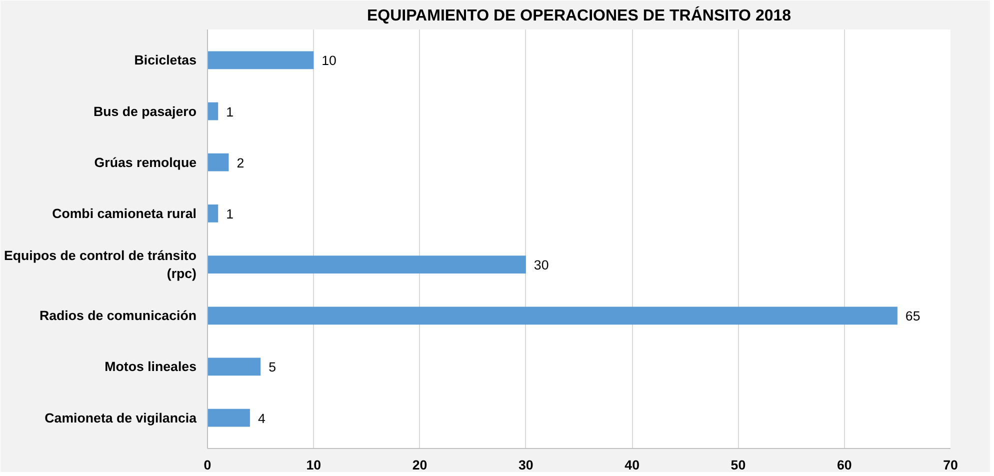  What do you see at coordinates (912, 316) in the screenshot?
I see `data-label: 65` at bounding box center [912, 316].